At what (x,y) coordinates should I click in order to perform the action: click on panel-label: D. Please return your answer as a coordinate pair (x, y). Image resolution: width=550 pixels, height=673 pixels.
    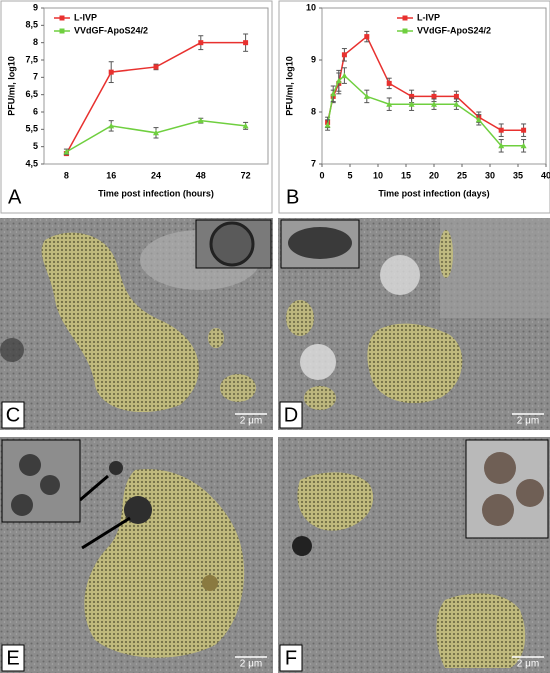
    Looking at the image, I should click on (291, 415).